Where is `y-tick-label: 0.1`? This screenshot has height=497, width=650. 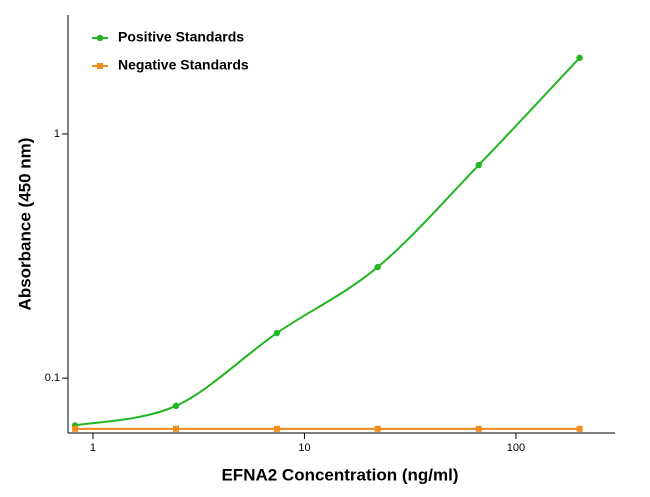
y-tick-label: 0.1 is located at coordinates (52, 378).